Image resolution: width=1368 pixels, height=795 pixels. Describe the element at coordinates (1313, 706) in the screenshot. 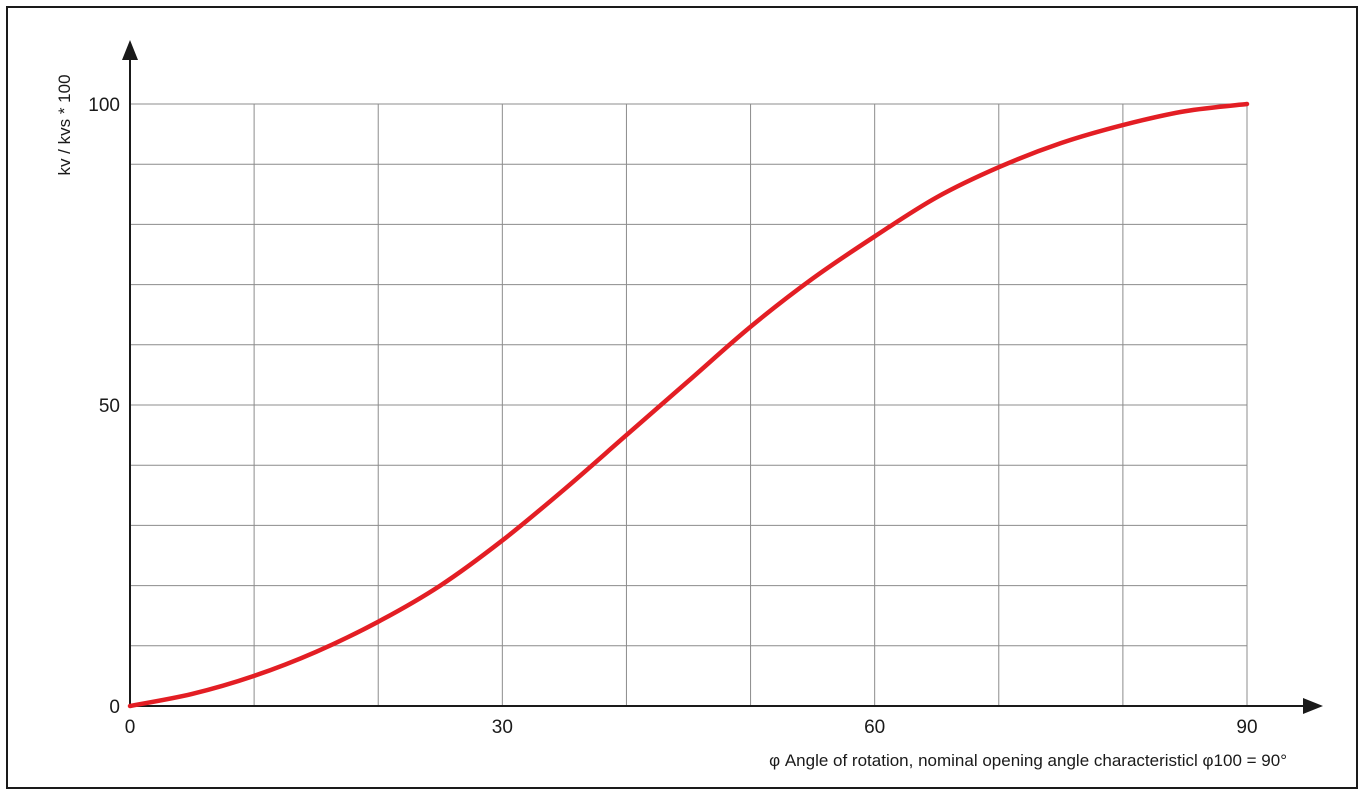

I see `x-axis-arrow` at that location.